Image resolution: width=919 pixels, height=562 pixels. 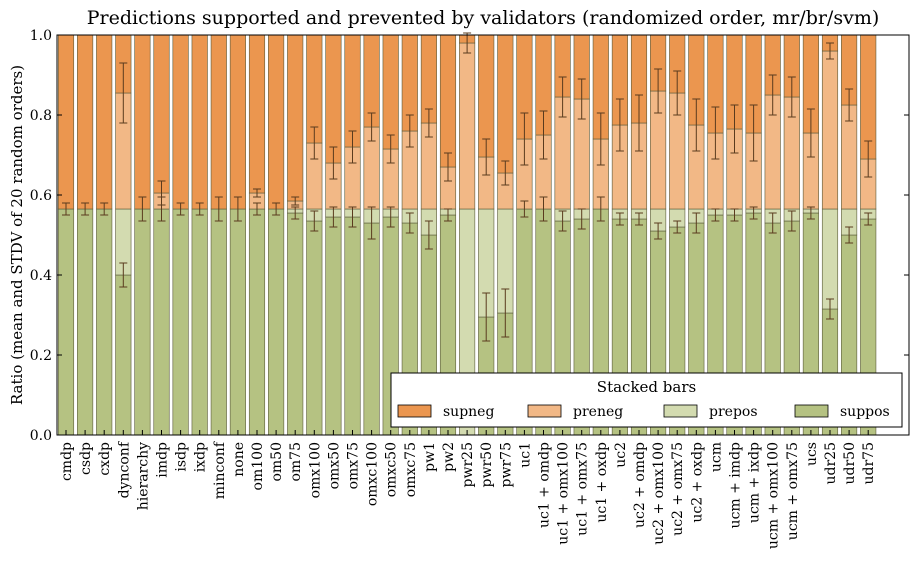 What do you see at coordinates (277, 462) in the screenshot?
I see `x-tick-label: om50` at bounding box center [277, 462].